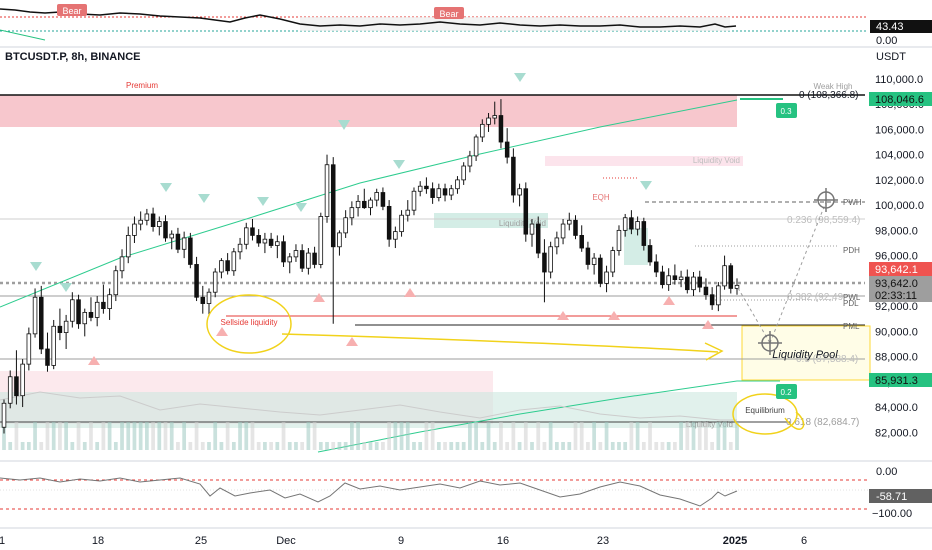 This screenshot has width=932, height=550. I want to click on x-tick-label: 6, so click(804, 541).